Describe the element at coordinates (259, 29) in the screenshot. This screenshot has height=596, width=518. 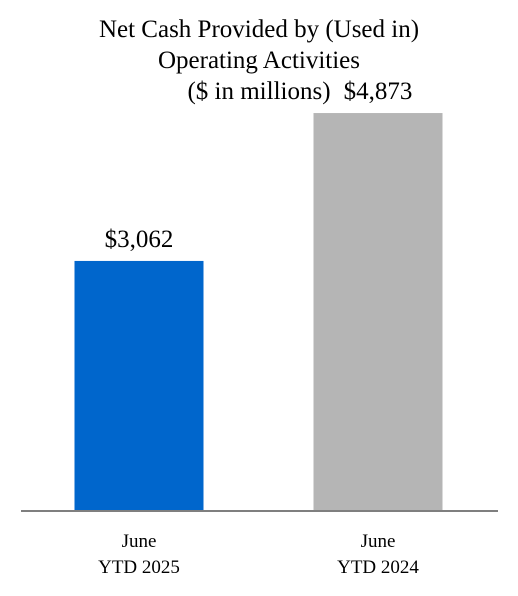
I see `chart-title-line-1: Net Cash Provided by (Used in)` at that location.